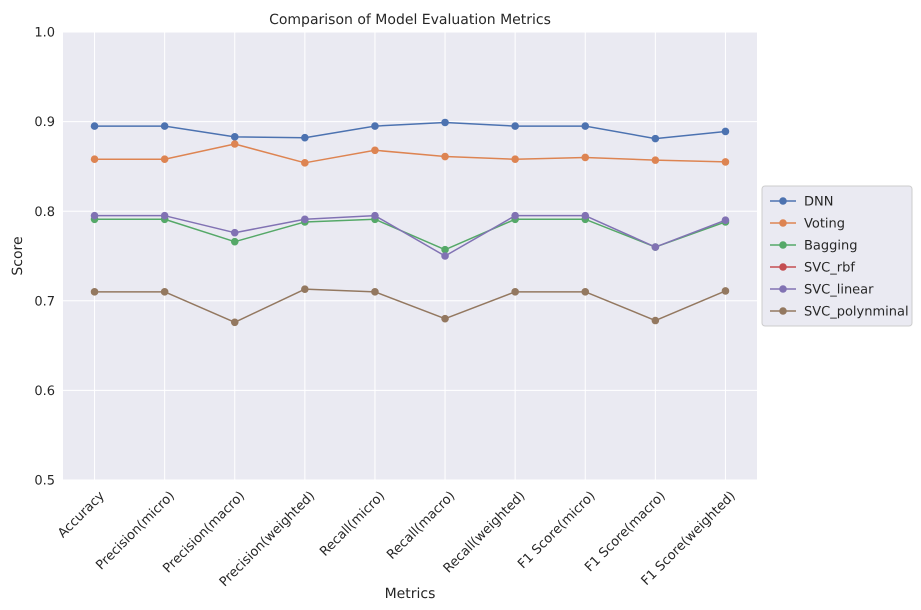 This screenshot has width=921, height=610. What do you see at coordinates (819, 202) in the screenshot?
I see `legend-label: DNN` at bounding box center [819, 202].